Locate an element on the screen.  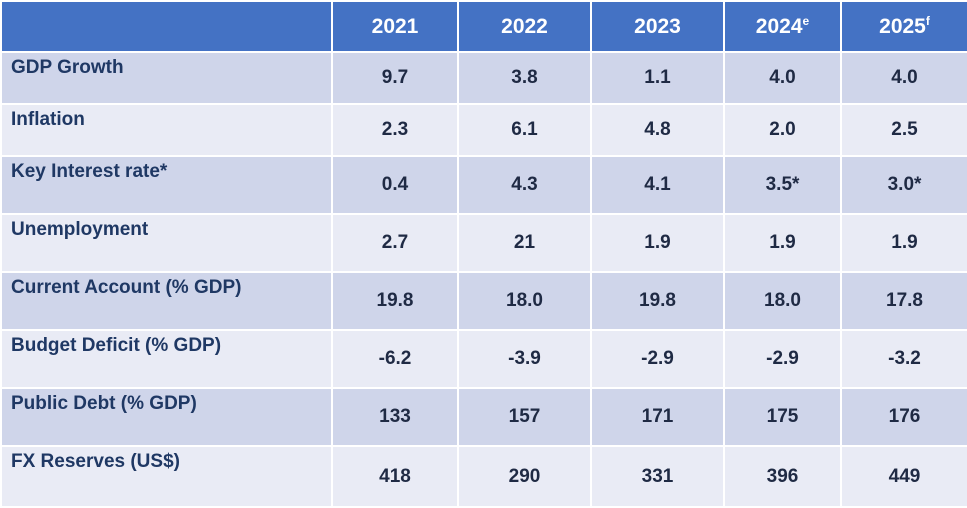
column-header-2023: 2023 is located at coordinates (657, 26).